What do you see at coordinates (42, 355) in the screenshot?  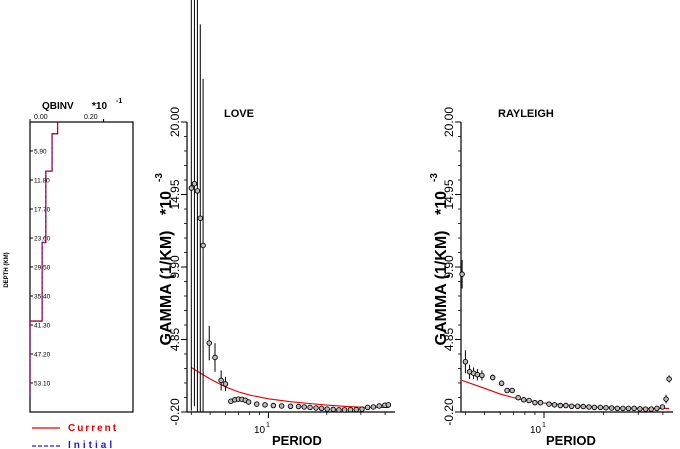 I see `qbinv-ytick-label: 47.20` at bounding box center [42, 355].